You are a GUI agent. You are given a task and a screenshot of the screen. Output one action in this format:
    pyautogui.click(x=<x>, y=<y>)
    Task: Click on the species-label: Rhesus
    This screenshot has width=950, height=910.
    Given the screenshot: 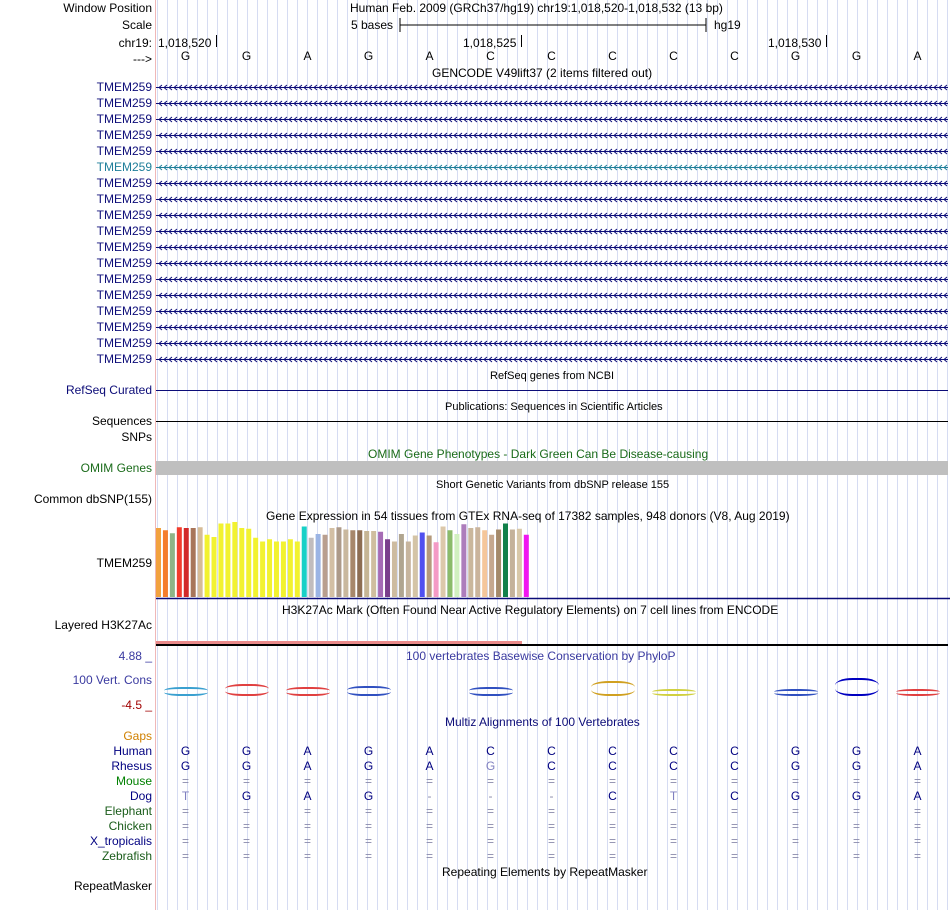 What is the action you would take?
    pyautogui.click(x=131, y=766)
    